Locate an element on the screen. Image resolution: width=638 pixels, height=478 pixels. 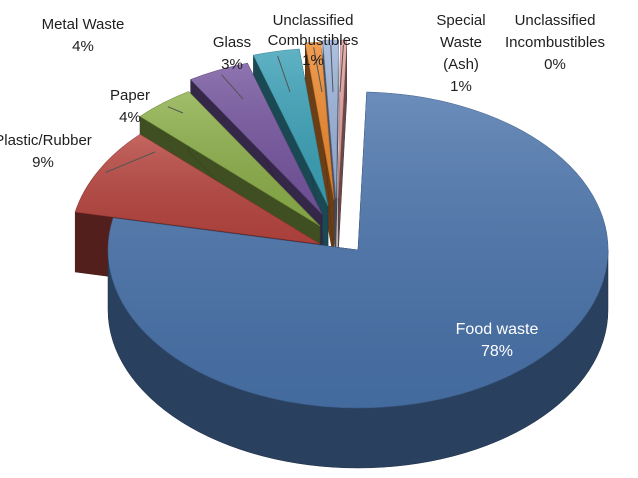
slice-name-label: Special is located at coordinates (460, 20).